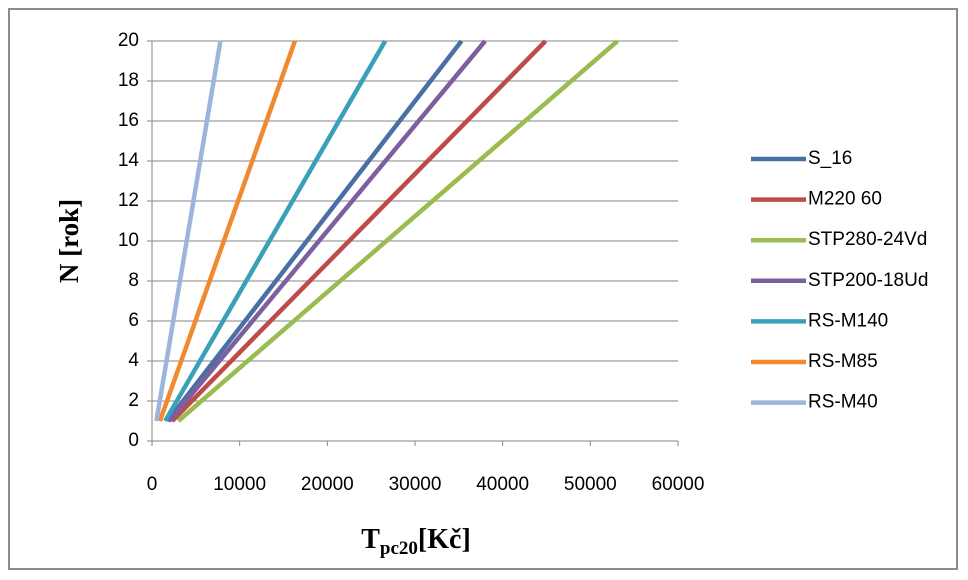 This screenshot has width=968, height=580. I want to click on x-tick-label: 30000, so click(415, 484).